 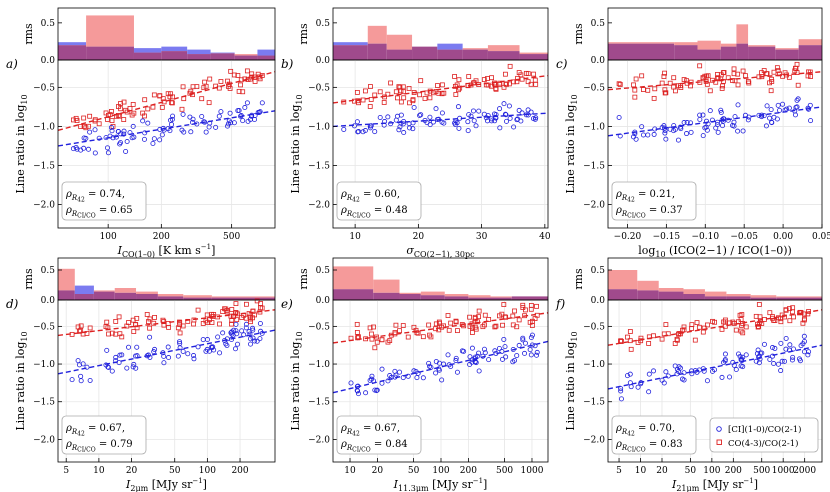 I want to click on main-axes-frame, so click(x=166, y=144).